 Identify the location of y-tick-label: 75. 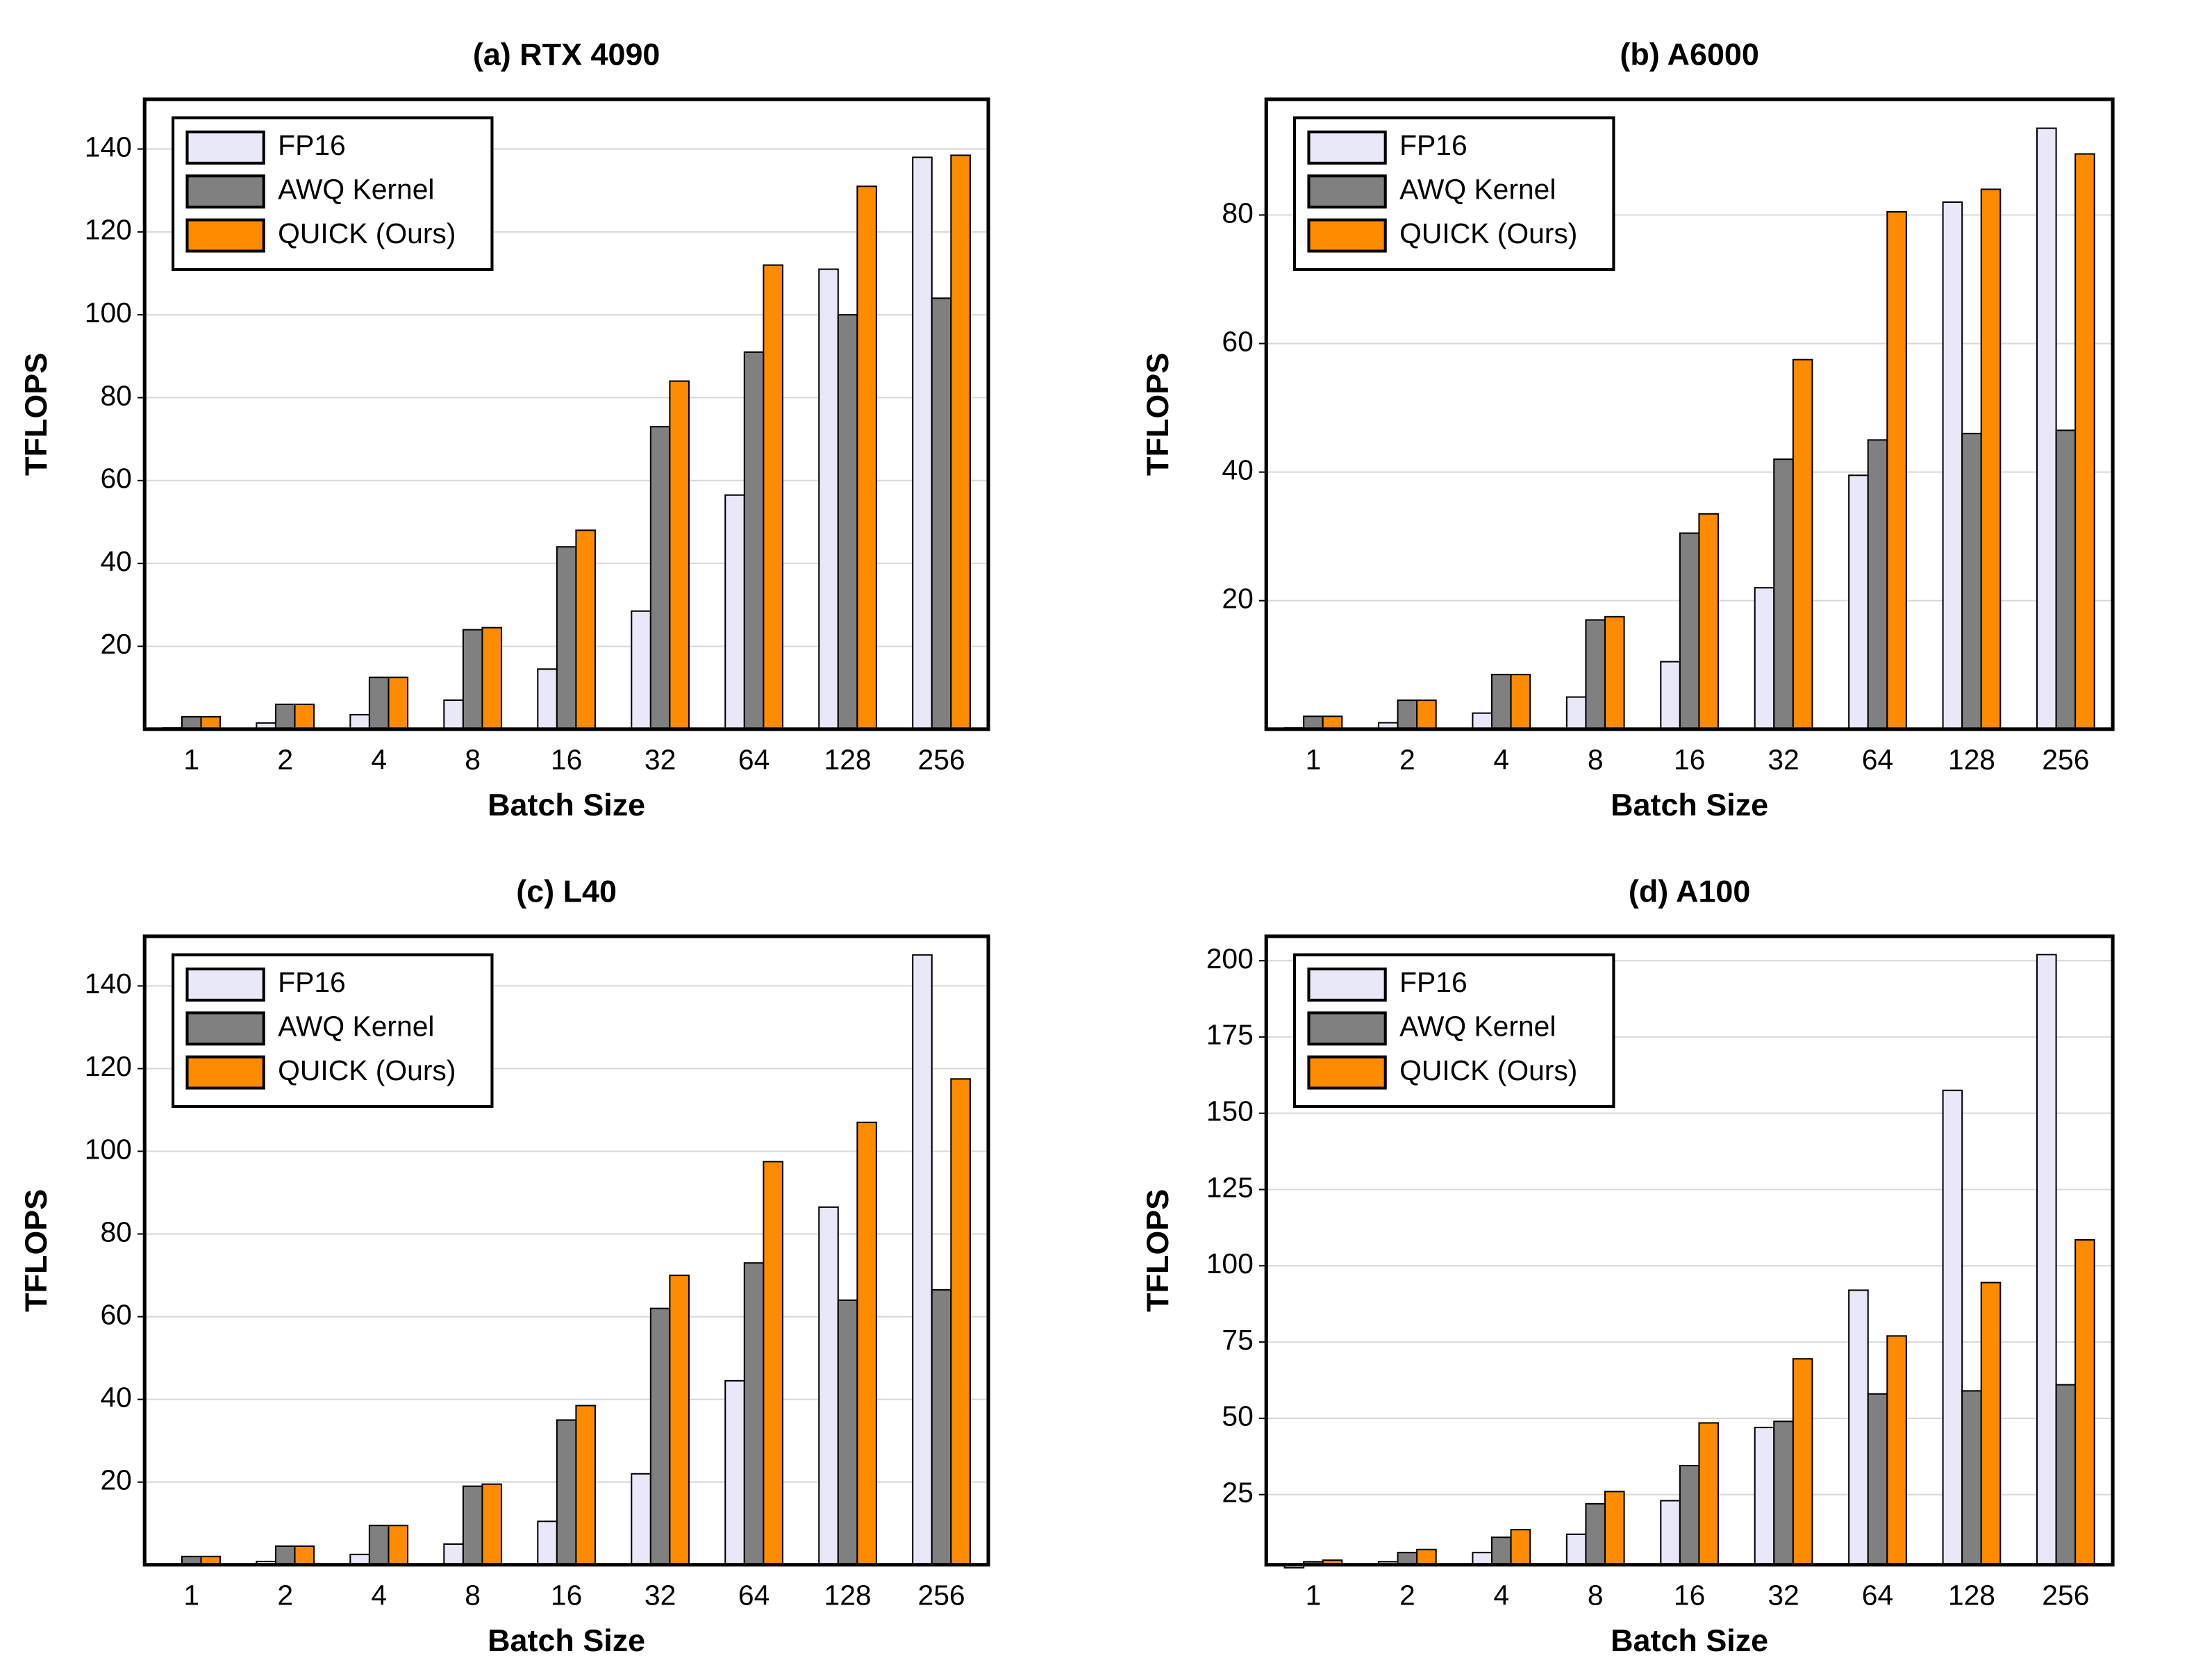
(1237, 1340).